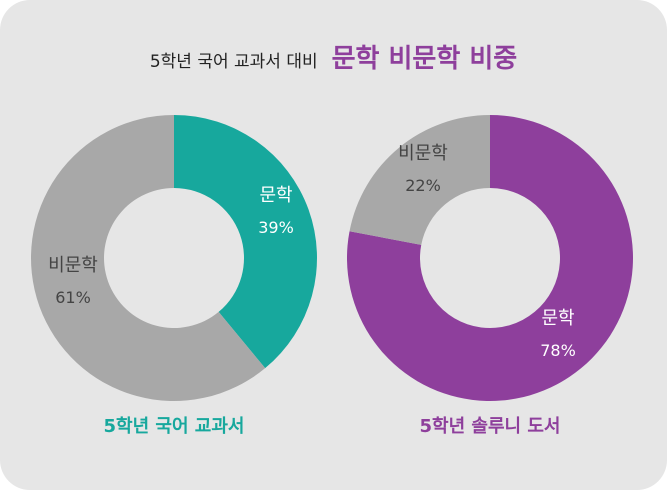  I want to click on slice-percent-1-2: 61%, so click(73, 297).